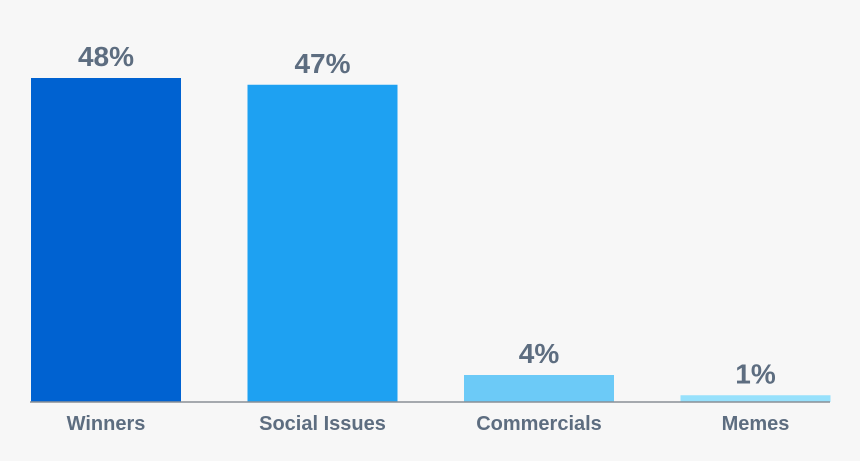 Image resolution: width=860 pixels, height=461 pixels. Describe the element at coordinates (322, 424) in the screenshot. I see `category-label-social-issues: Social Issues` at that location.